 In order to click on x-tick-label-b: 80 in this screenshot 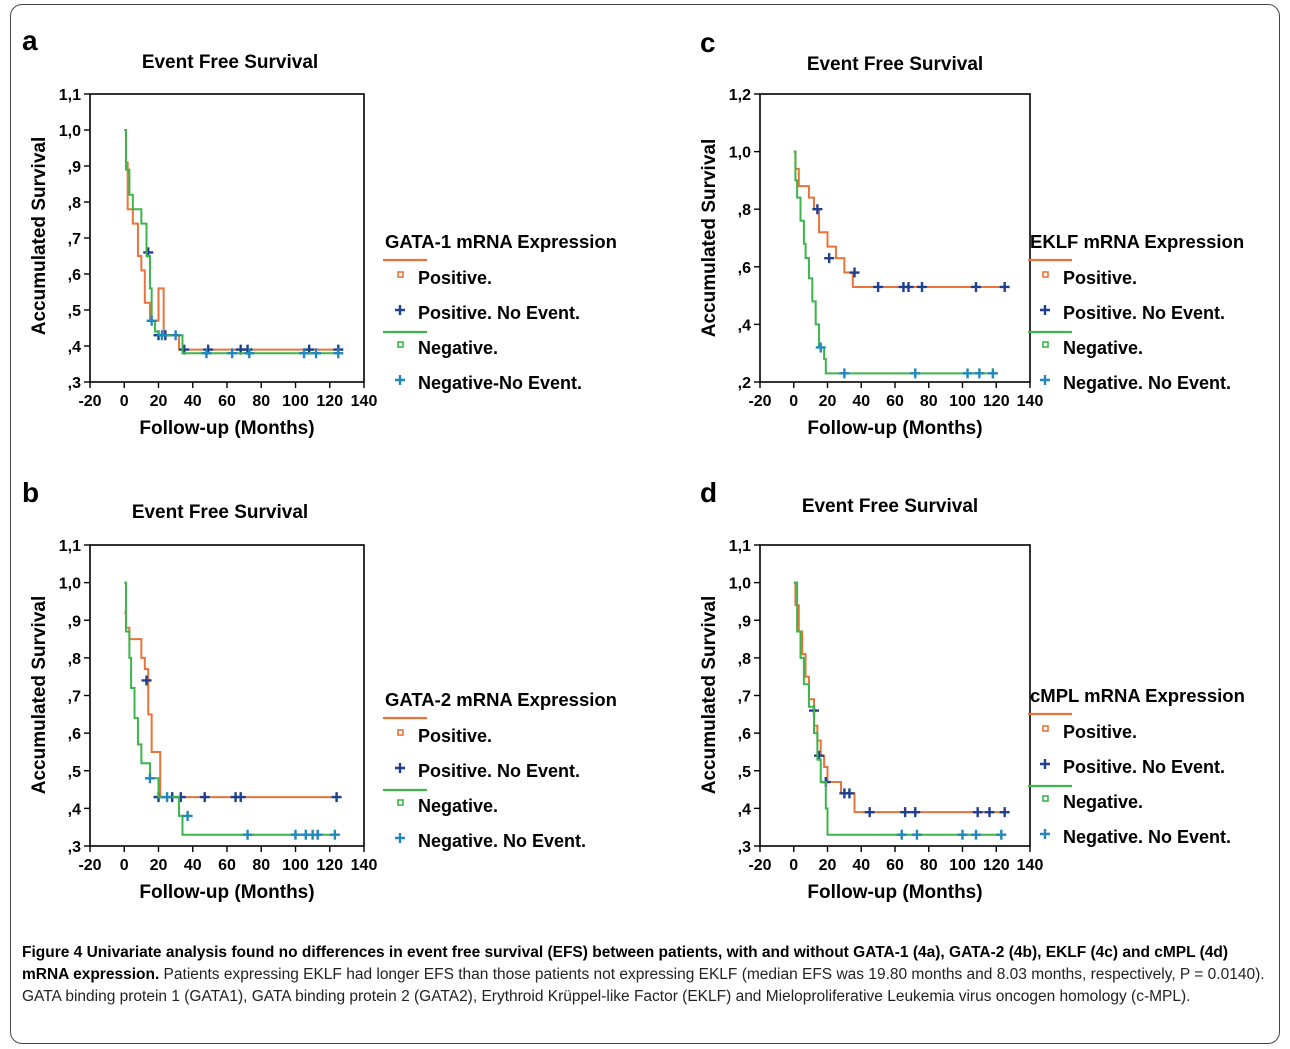, I will do `click(261, 865)`.